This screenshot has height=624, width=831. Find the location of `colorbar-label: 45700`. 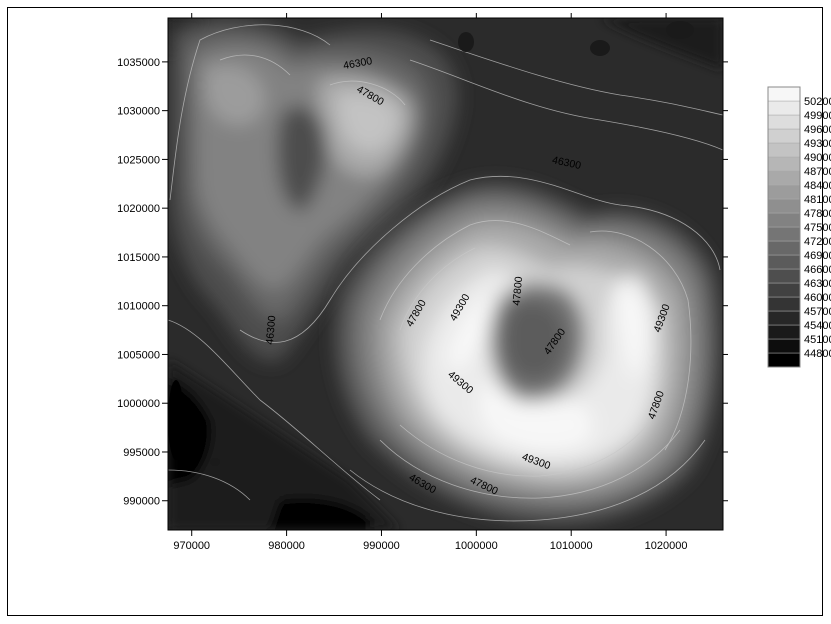

colorbar-label: 45700 is located at coordinates (817, 312).